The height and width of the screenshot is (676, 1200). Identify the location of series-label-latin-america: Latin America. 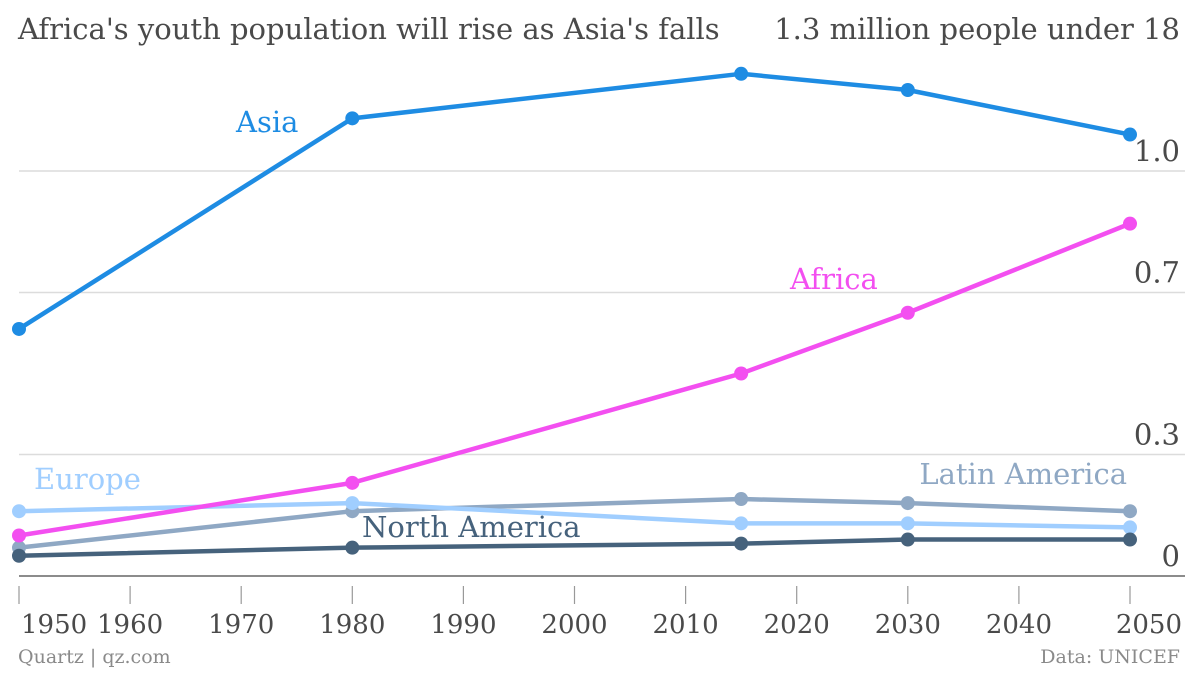
(1023, 474).